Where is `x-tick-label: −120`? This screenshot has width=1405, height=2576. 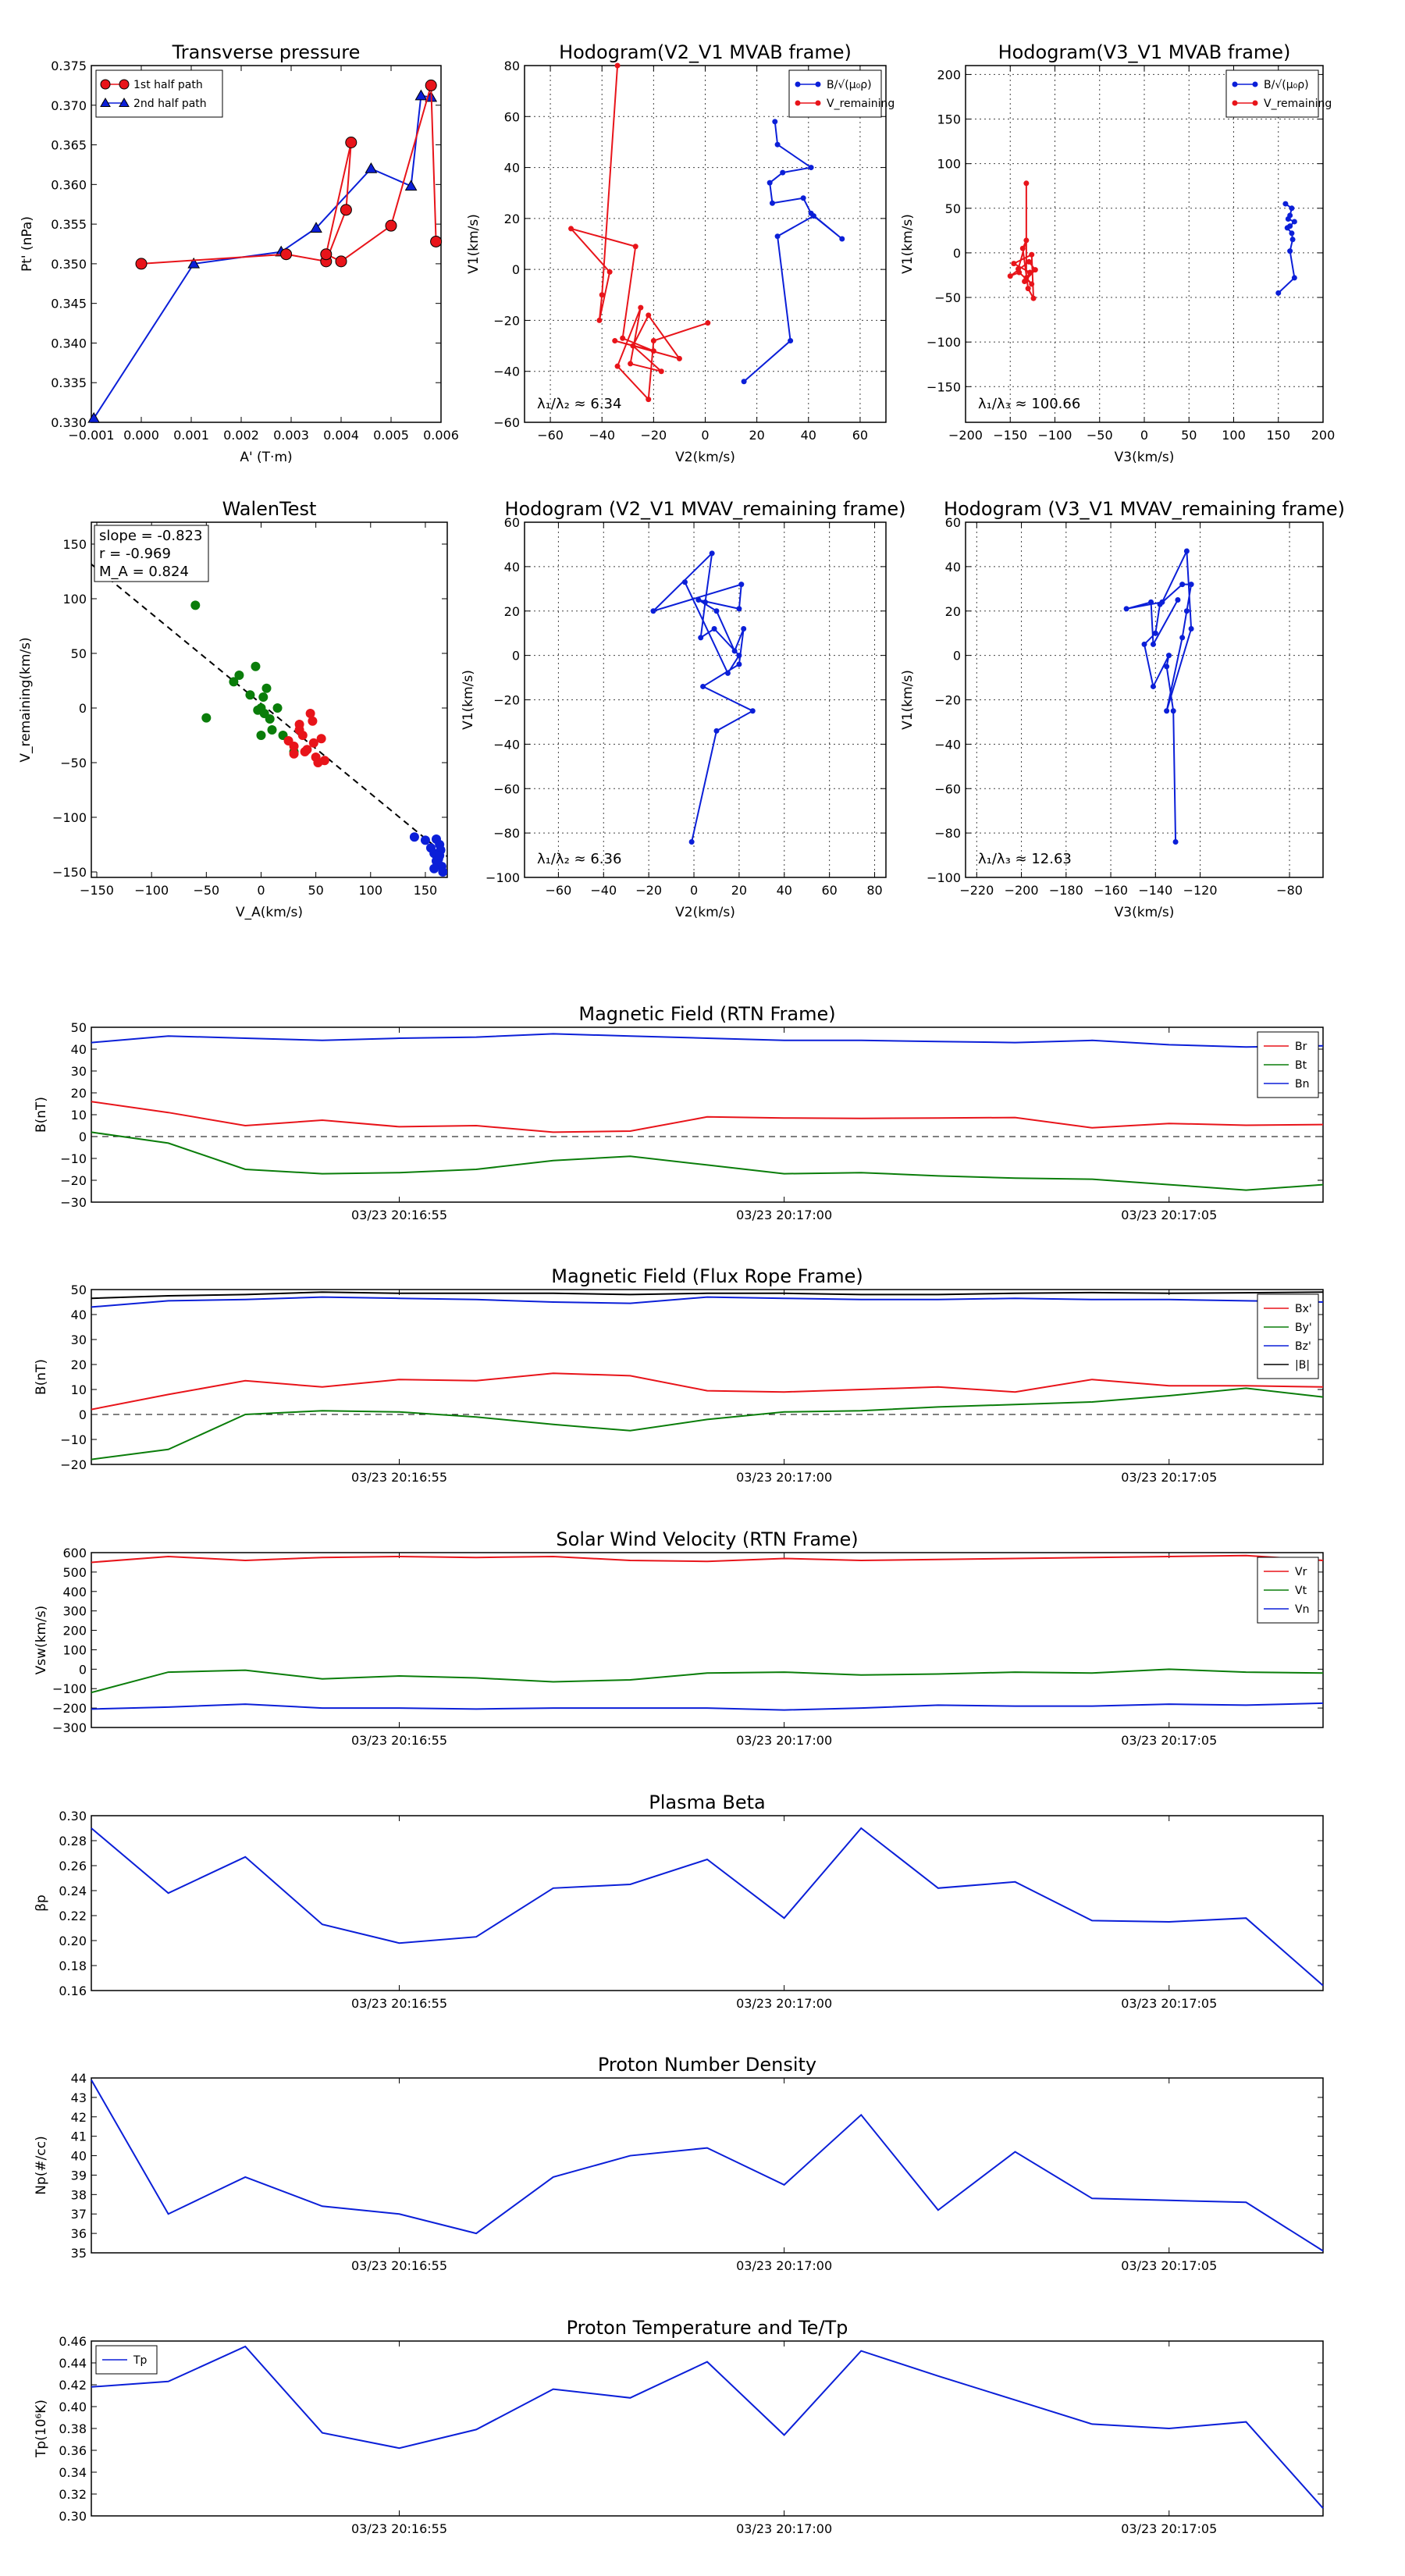
x-tick-label: −120 is located at coordinates (1201, 890).